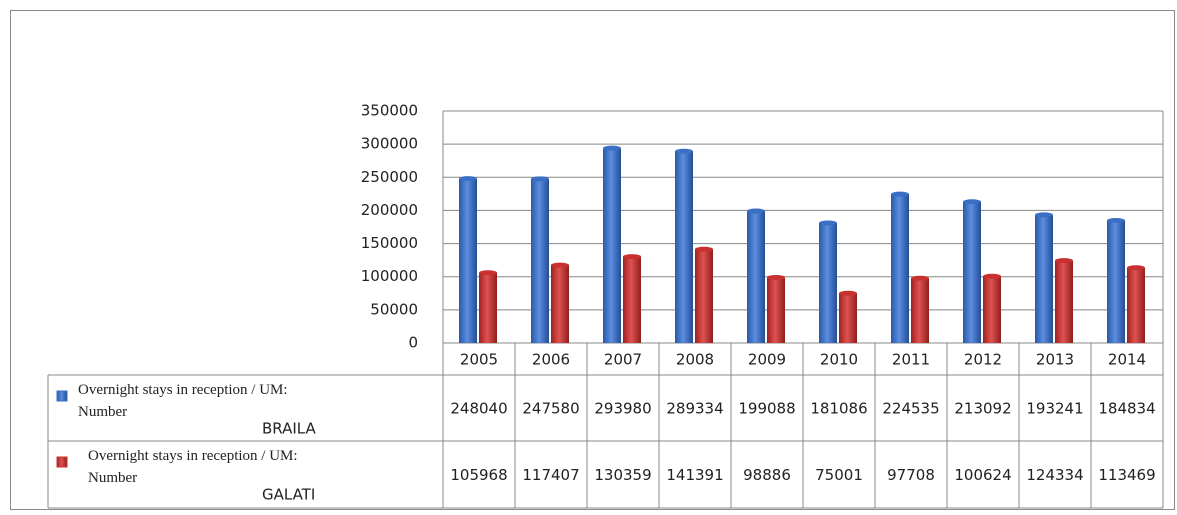 The height and width of the screenshot is (515, 1177). What do you see at coordinates (911, 360) in the screenshot?
I see `x-tick-label: 2011` at bounding box center [911, 360].